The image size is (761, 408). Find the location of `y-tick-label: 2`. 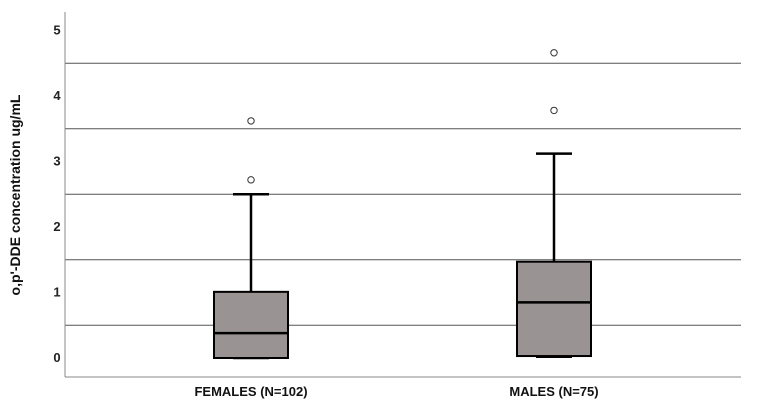

y-tick-label: 2 is located at coordinates (56, 226).